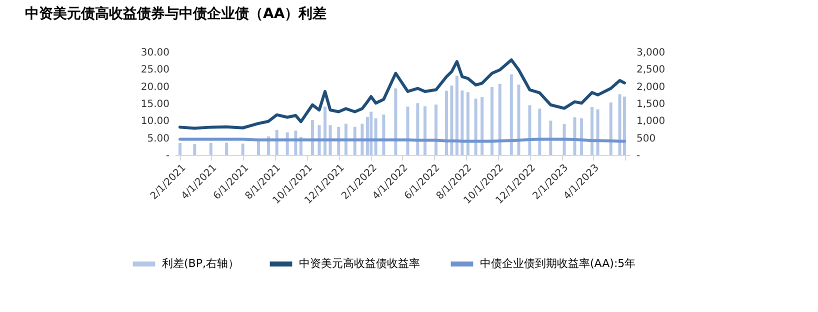 This screenshot has height=312, width=818. Describe the element at coordinates (155, 104) in the screenshot. I see `y-tick-label: 15.00` at that location.